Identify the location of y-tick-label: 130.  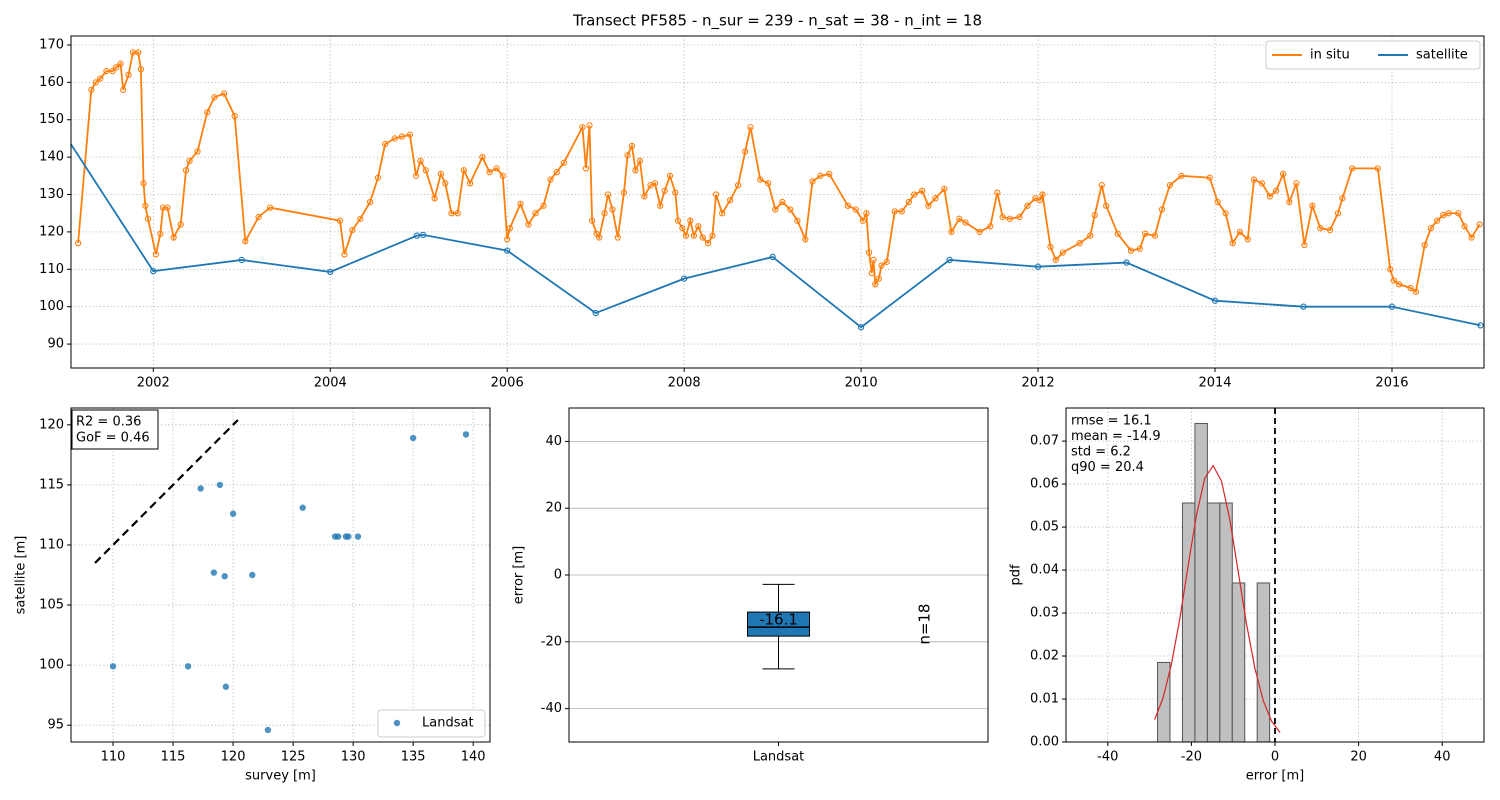
(51, 194).